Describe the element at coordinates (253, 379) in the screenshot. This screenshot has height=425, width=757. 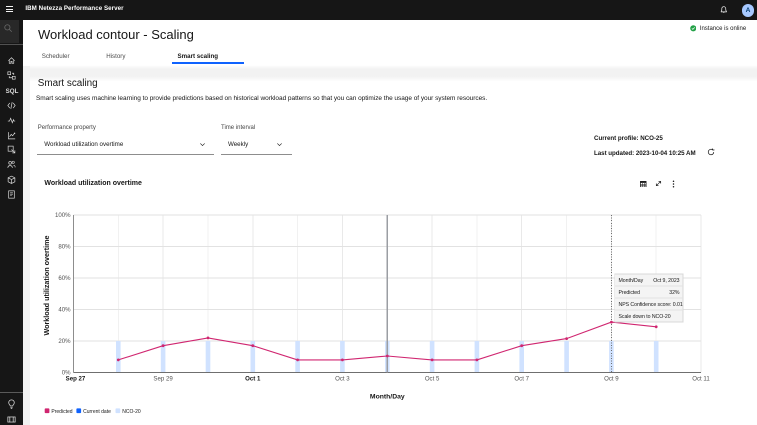
I see `svg-text: Oct 1` at that location.